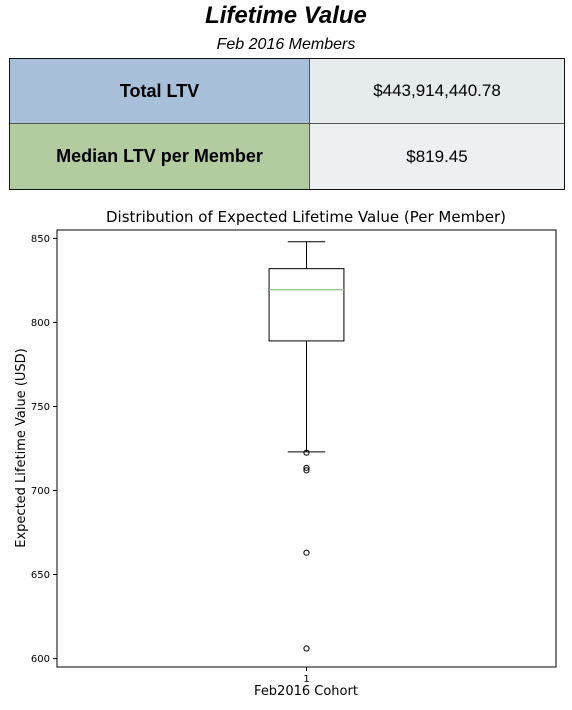 This screenshot has width=572, height=710. I want to click on kpi-total-ltv-label: Total LTV, so click(159, 90).